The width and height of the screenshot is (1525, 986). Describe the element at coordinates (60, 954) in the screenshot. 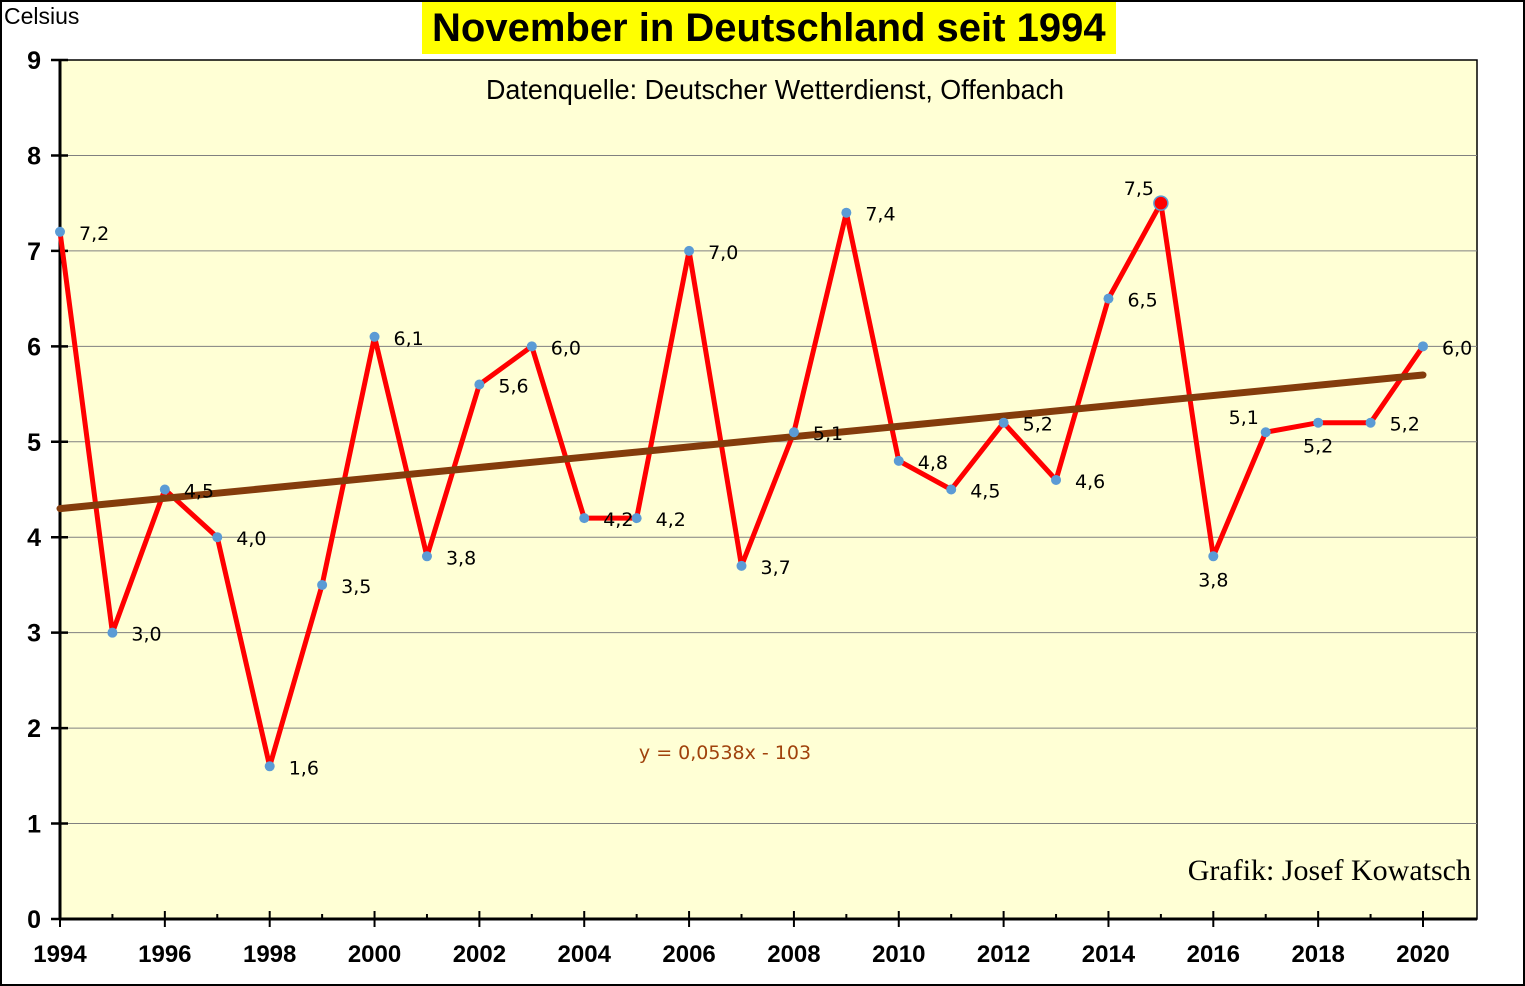

I see `x-tick-label: 1994` at that location.